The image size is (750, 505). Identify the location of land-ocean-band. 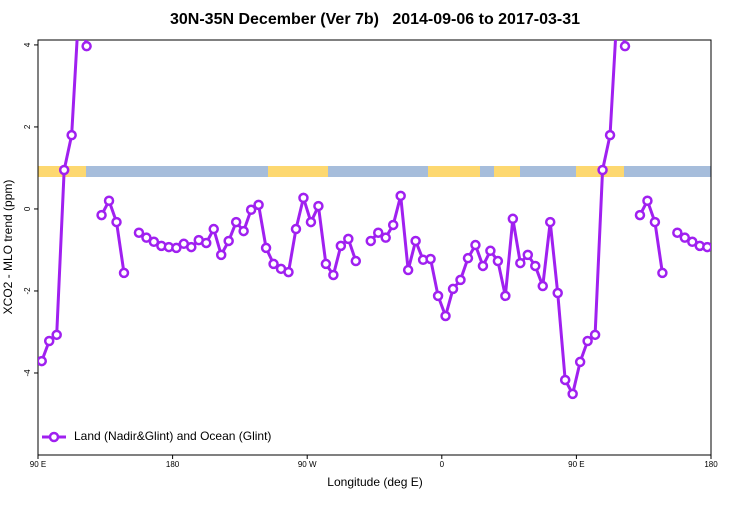
(374, 171).